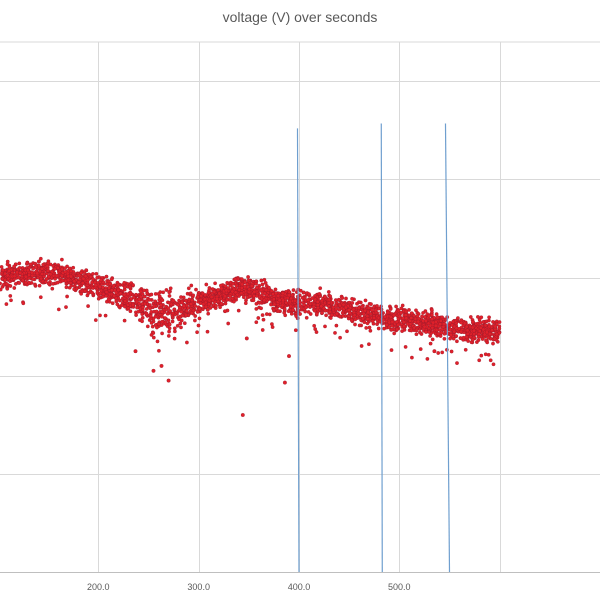  What do you see at coordinates (298, 350) in the screenshot?
I see `vertical-marker-line` at bounding box center [298, 350].